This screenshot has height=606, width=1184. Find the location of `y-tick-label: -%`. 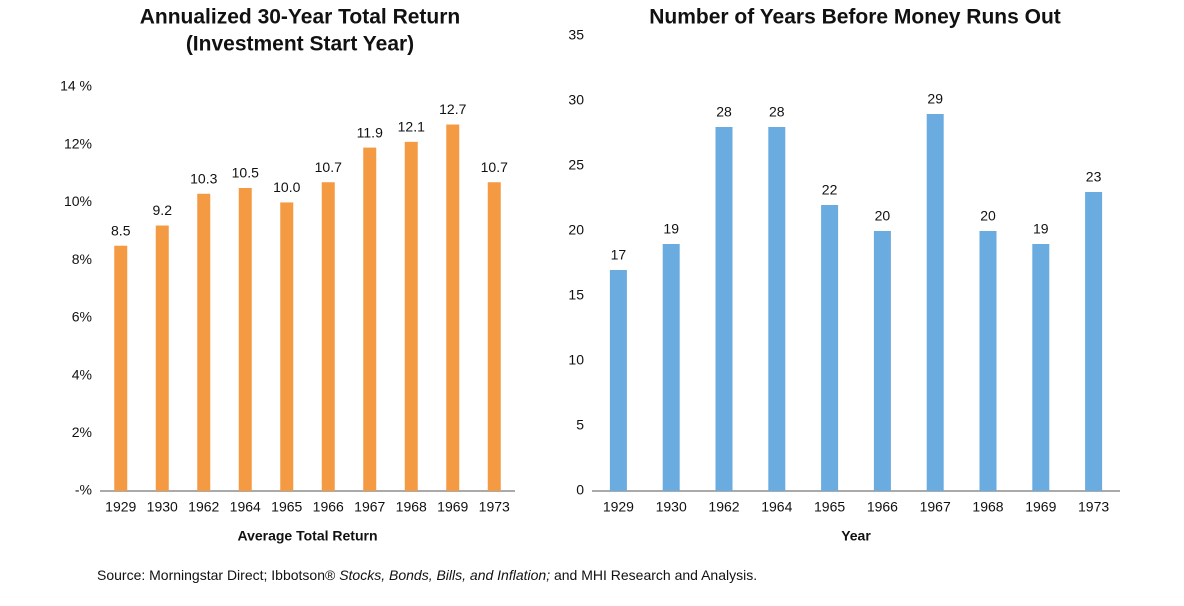

y-tick-label: -% is located at coordinates (83, 490).